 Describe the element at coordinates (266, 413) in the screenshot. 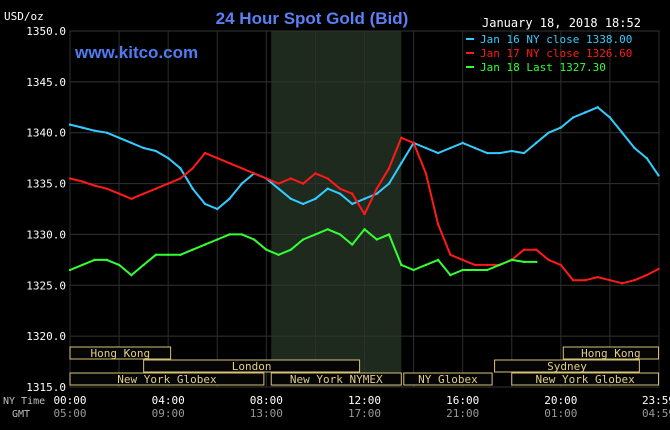

I see `x-tick-label-gmt: 13:00` at that location.